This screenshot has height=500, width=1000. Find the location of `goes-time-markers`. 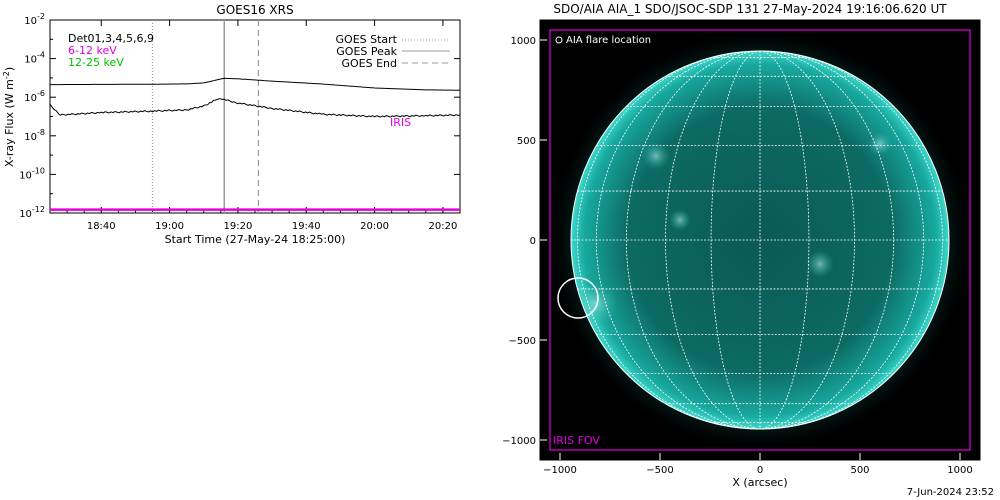

goes-time-markers is located at coordinates (205, 116).